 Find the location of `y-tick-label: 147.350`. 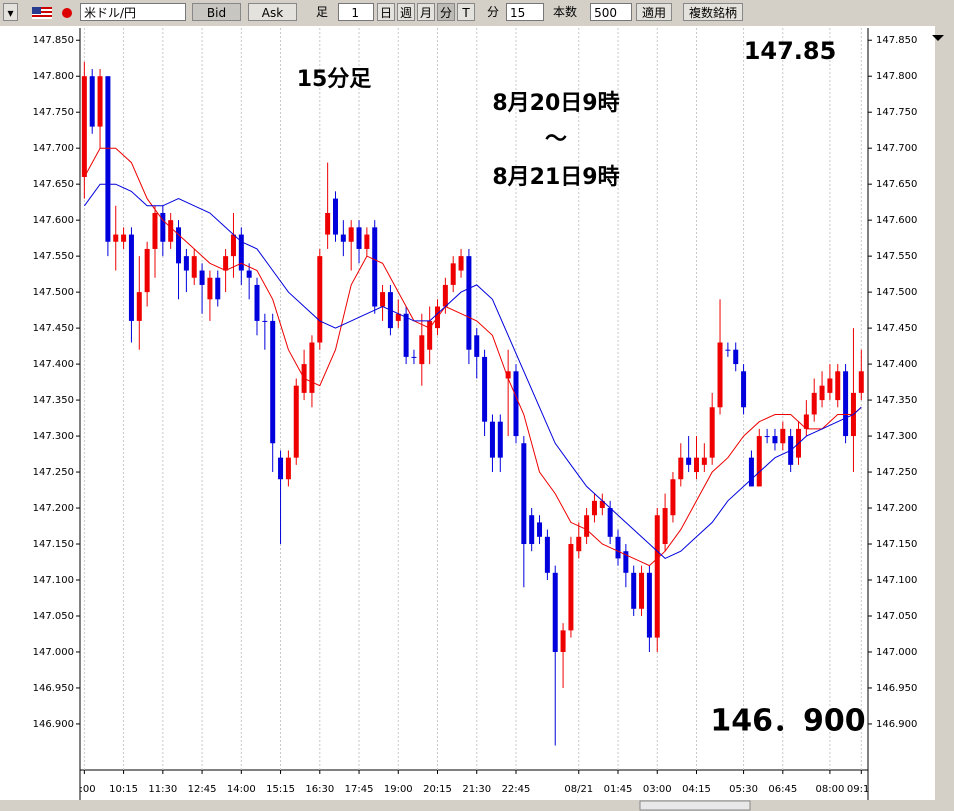

y-tick-label: 147.350 is located at coordinates (896, 400).